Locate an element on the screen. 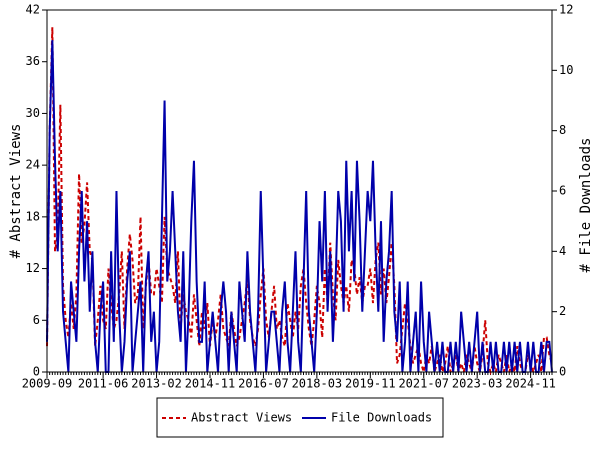 The height and width of the screenshot is (450, 600). y2-tick-label: 6 is located at coordinates (562, 191).